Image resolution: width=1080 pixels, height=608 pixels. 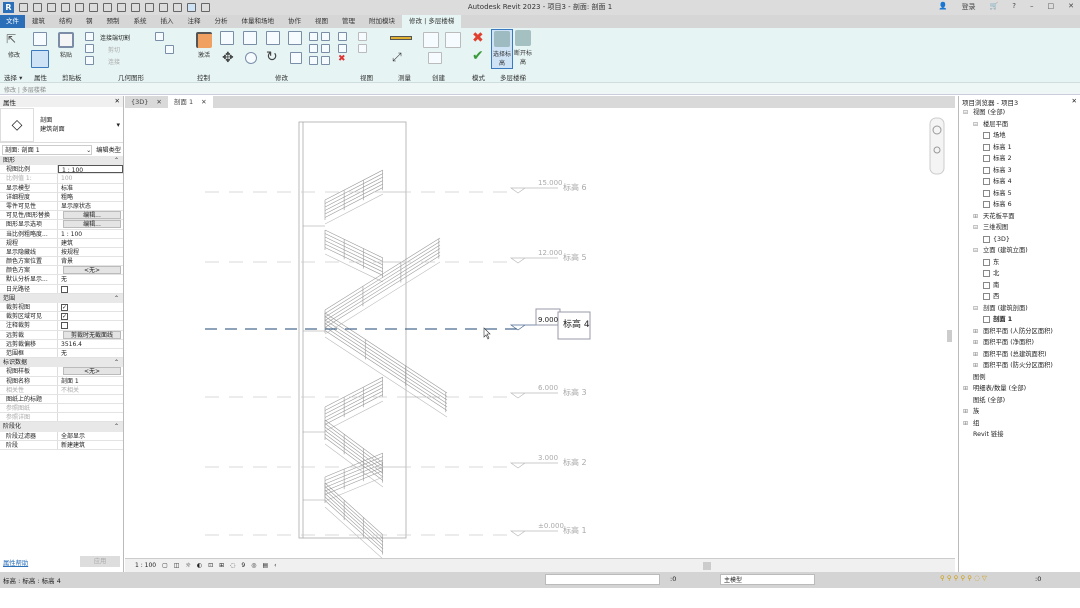 I want to click on property-value: 无, so click(x=64, y=353).